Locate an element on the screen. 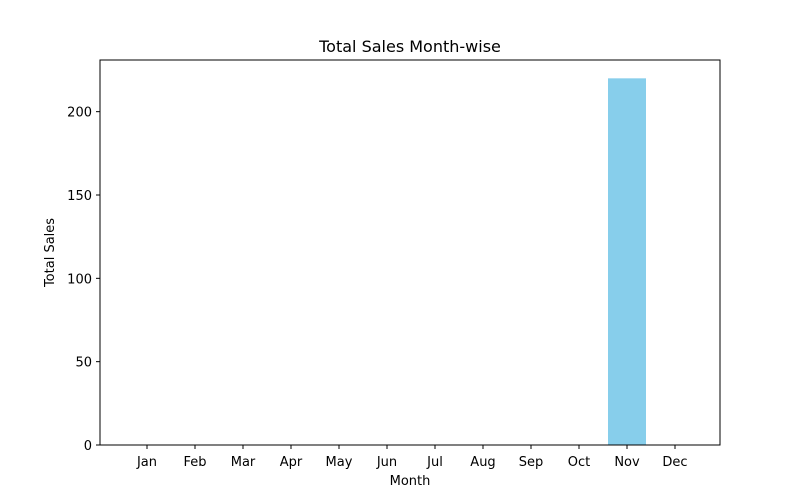 The width and height of the screenshot is (800, 504). x-tick-label: Oct is located at coordinates (579, 462).